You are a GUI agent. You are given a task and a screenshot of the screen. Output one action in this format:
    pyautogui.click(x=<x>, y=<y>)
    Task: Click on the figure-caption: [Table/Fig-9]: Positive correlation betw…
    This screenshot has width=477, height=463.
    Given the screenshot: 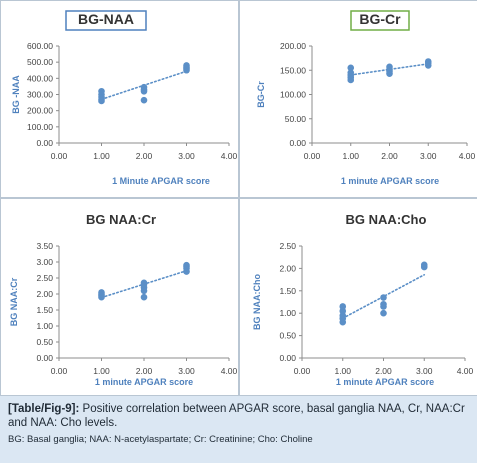 What is the action you would take?
    pyautogui.click(x=238, y=429)
    